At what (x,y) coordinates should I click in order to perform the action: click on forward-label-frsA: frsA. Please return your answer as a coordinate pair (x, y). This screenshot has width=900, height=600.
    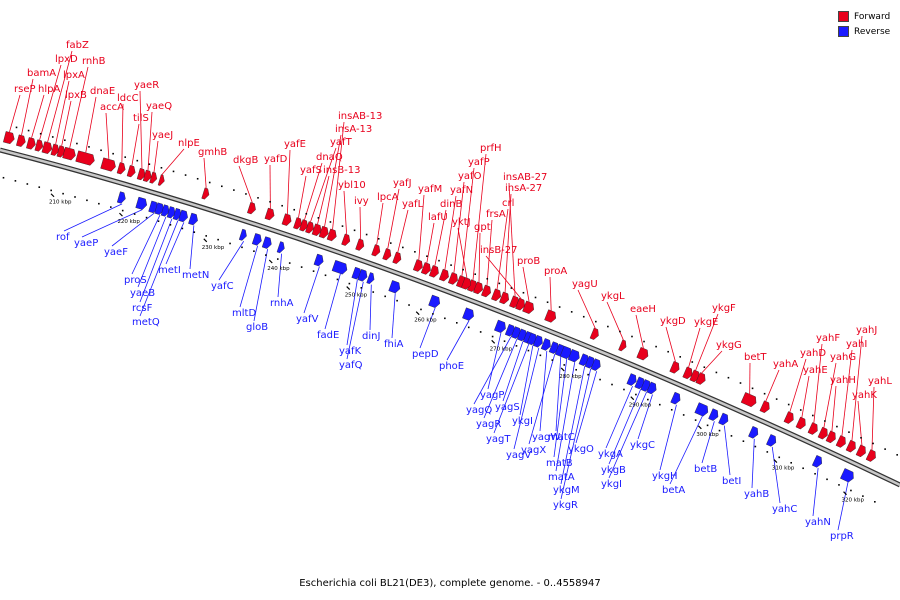
    Looking at the image, I should click on (496, 214).